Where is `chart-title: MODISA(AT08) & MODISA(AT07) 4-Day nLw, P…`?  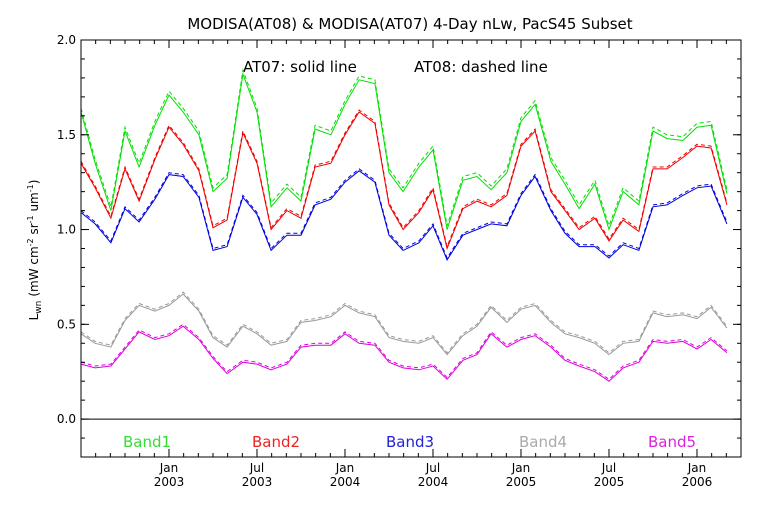 chart-title: MODISA(AT08) & MODISA(AT07) 4-Day nLw, P… is located at coordinates (409, 24).